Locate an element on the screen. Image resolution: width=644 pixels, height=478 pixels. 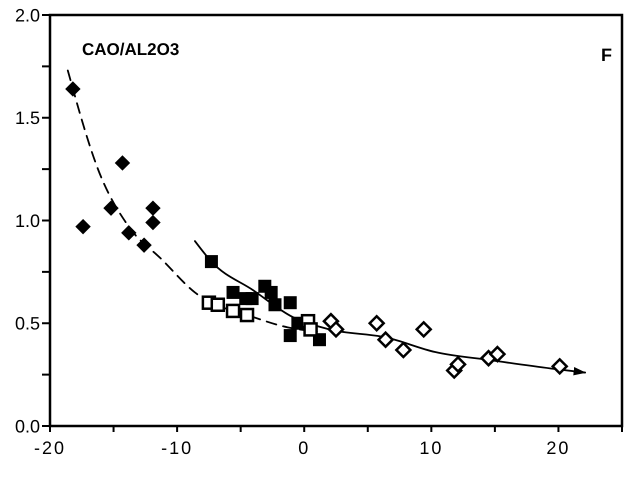
x-tick-label: -10 is located at coordinates (177, 448).